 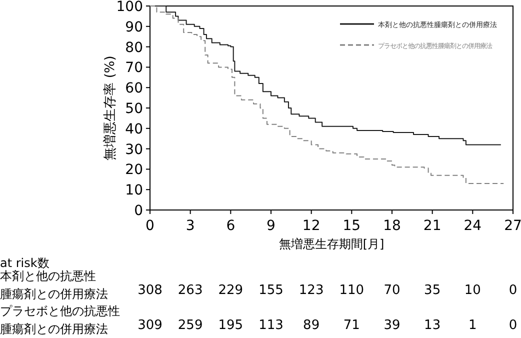 I want to click on x-tick-label: 3, so click(x=190, y=226).